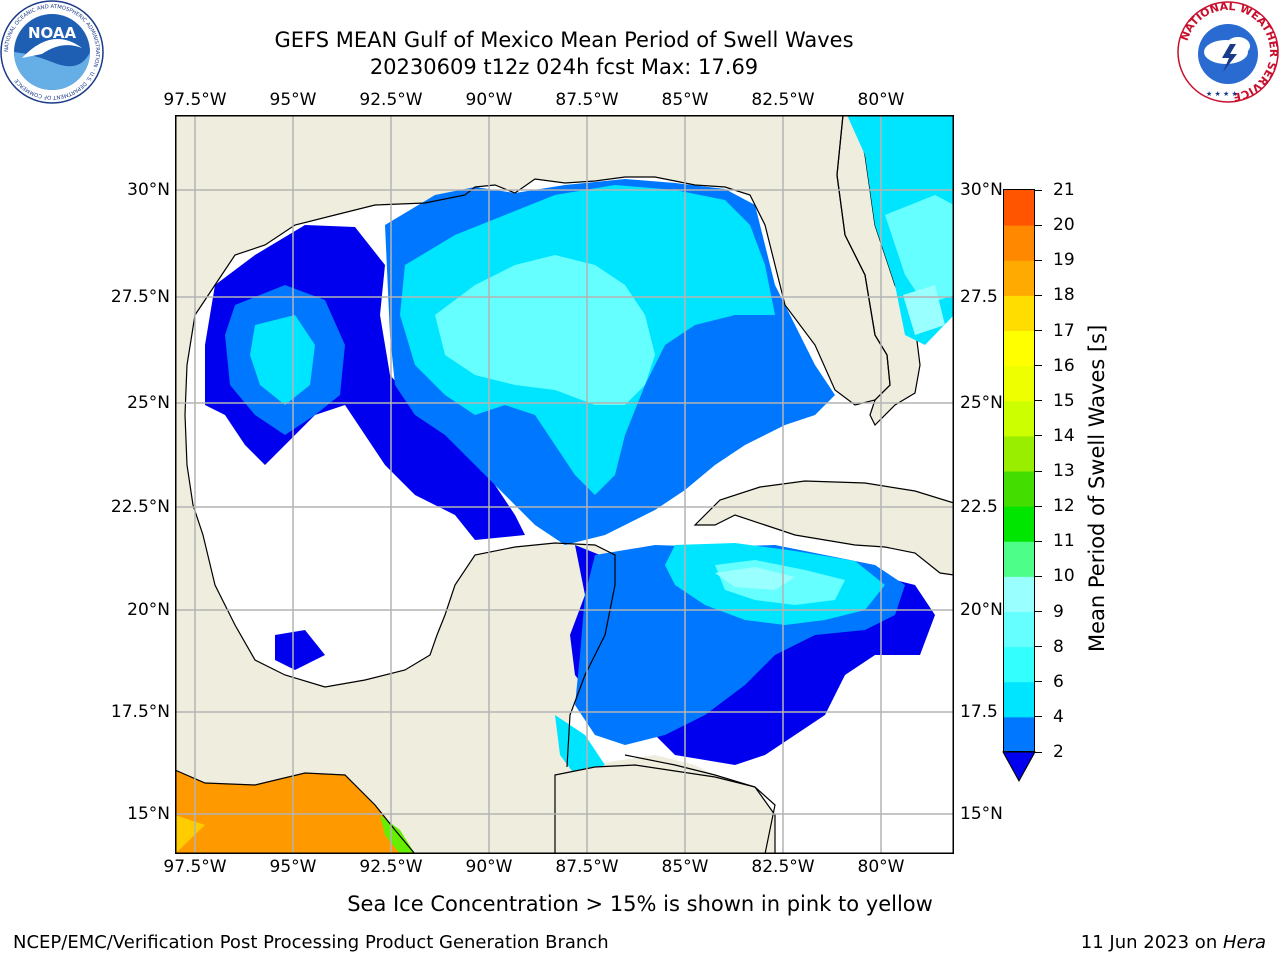 This screenshot has width=1280, height=960. What do you see at coordinates (1019, 767) in the screenshot?
I see `colorbar-under-arrow` at bounding box center [1019, 767].